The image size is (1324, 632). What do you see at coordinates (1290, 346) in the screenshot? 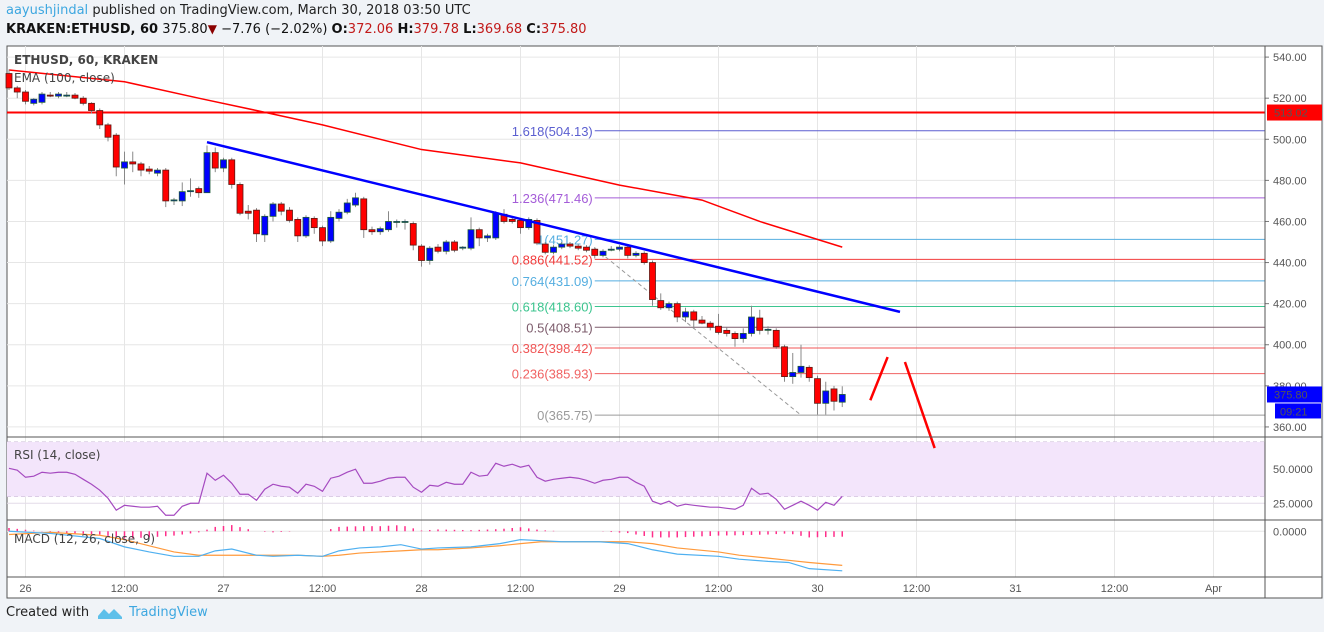
I see `price-tick-label: 400.00` at bounding box center [1290, 346].